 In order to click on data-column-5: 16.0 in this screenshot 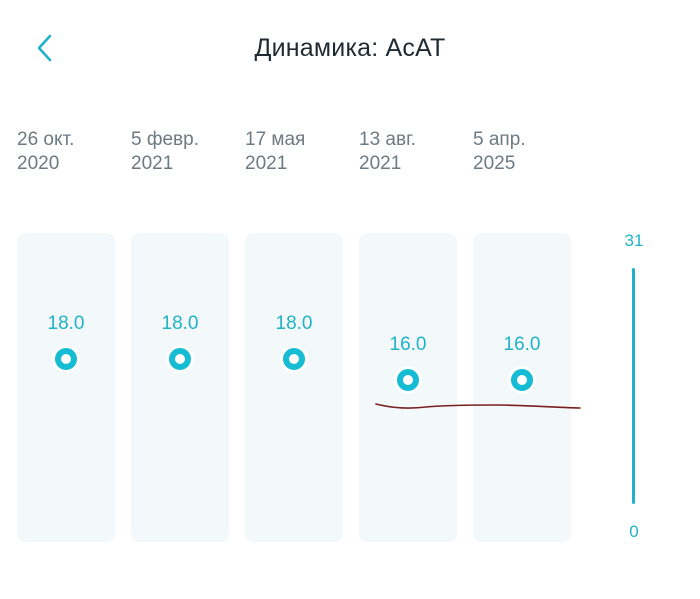, I will do `click(522, 387)`.